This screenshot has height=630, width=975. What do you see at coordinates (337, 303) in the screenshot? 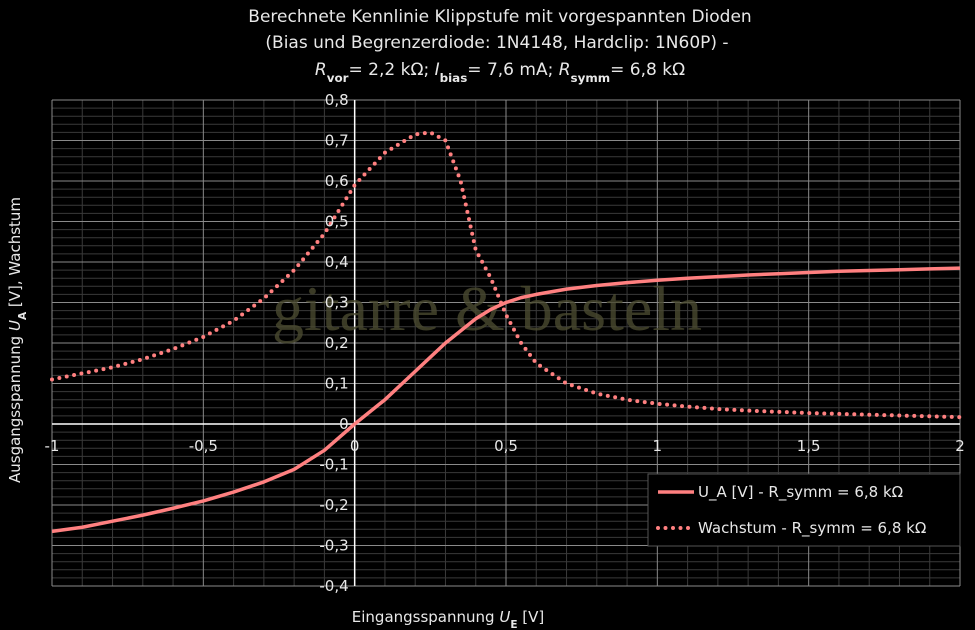
I see `y-tick-label: 0,3` at bounding box center [337, 303].